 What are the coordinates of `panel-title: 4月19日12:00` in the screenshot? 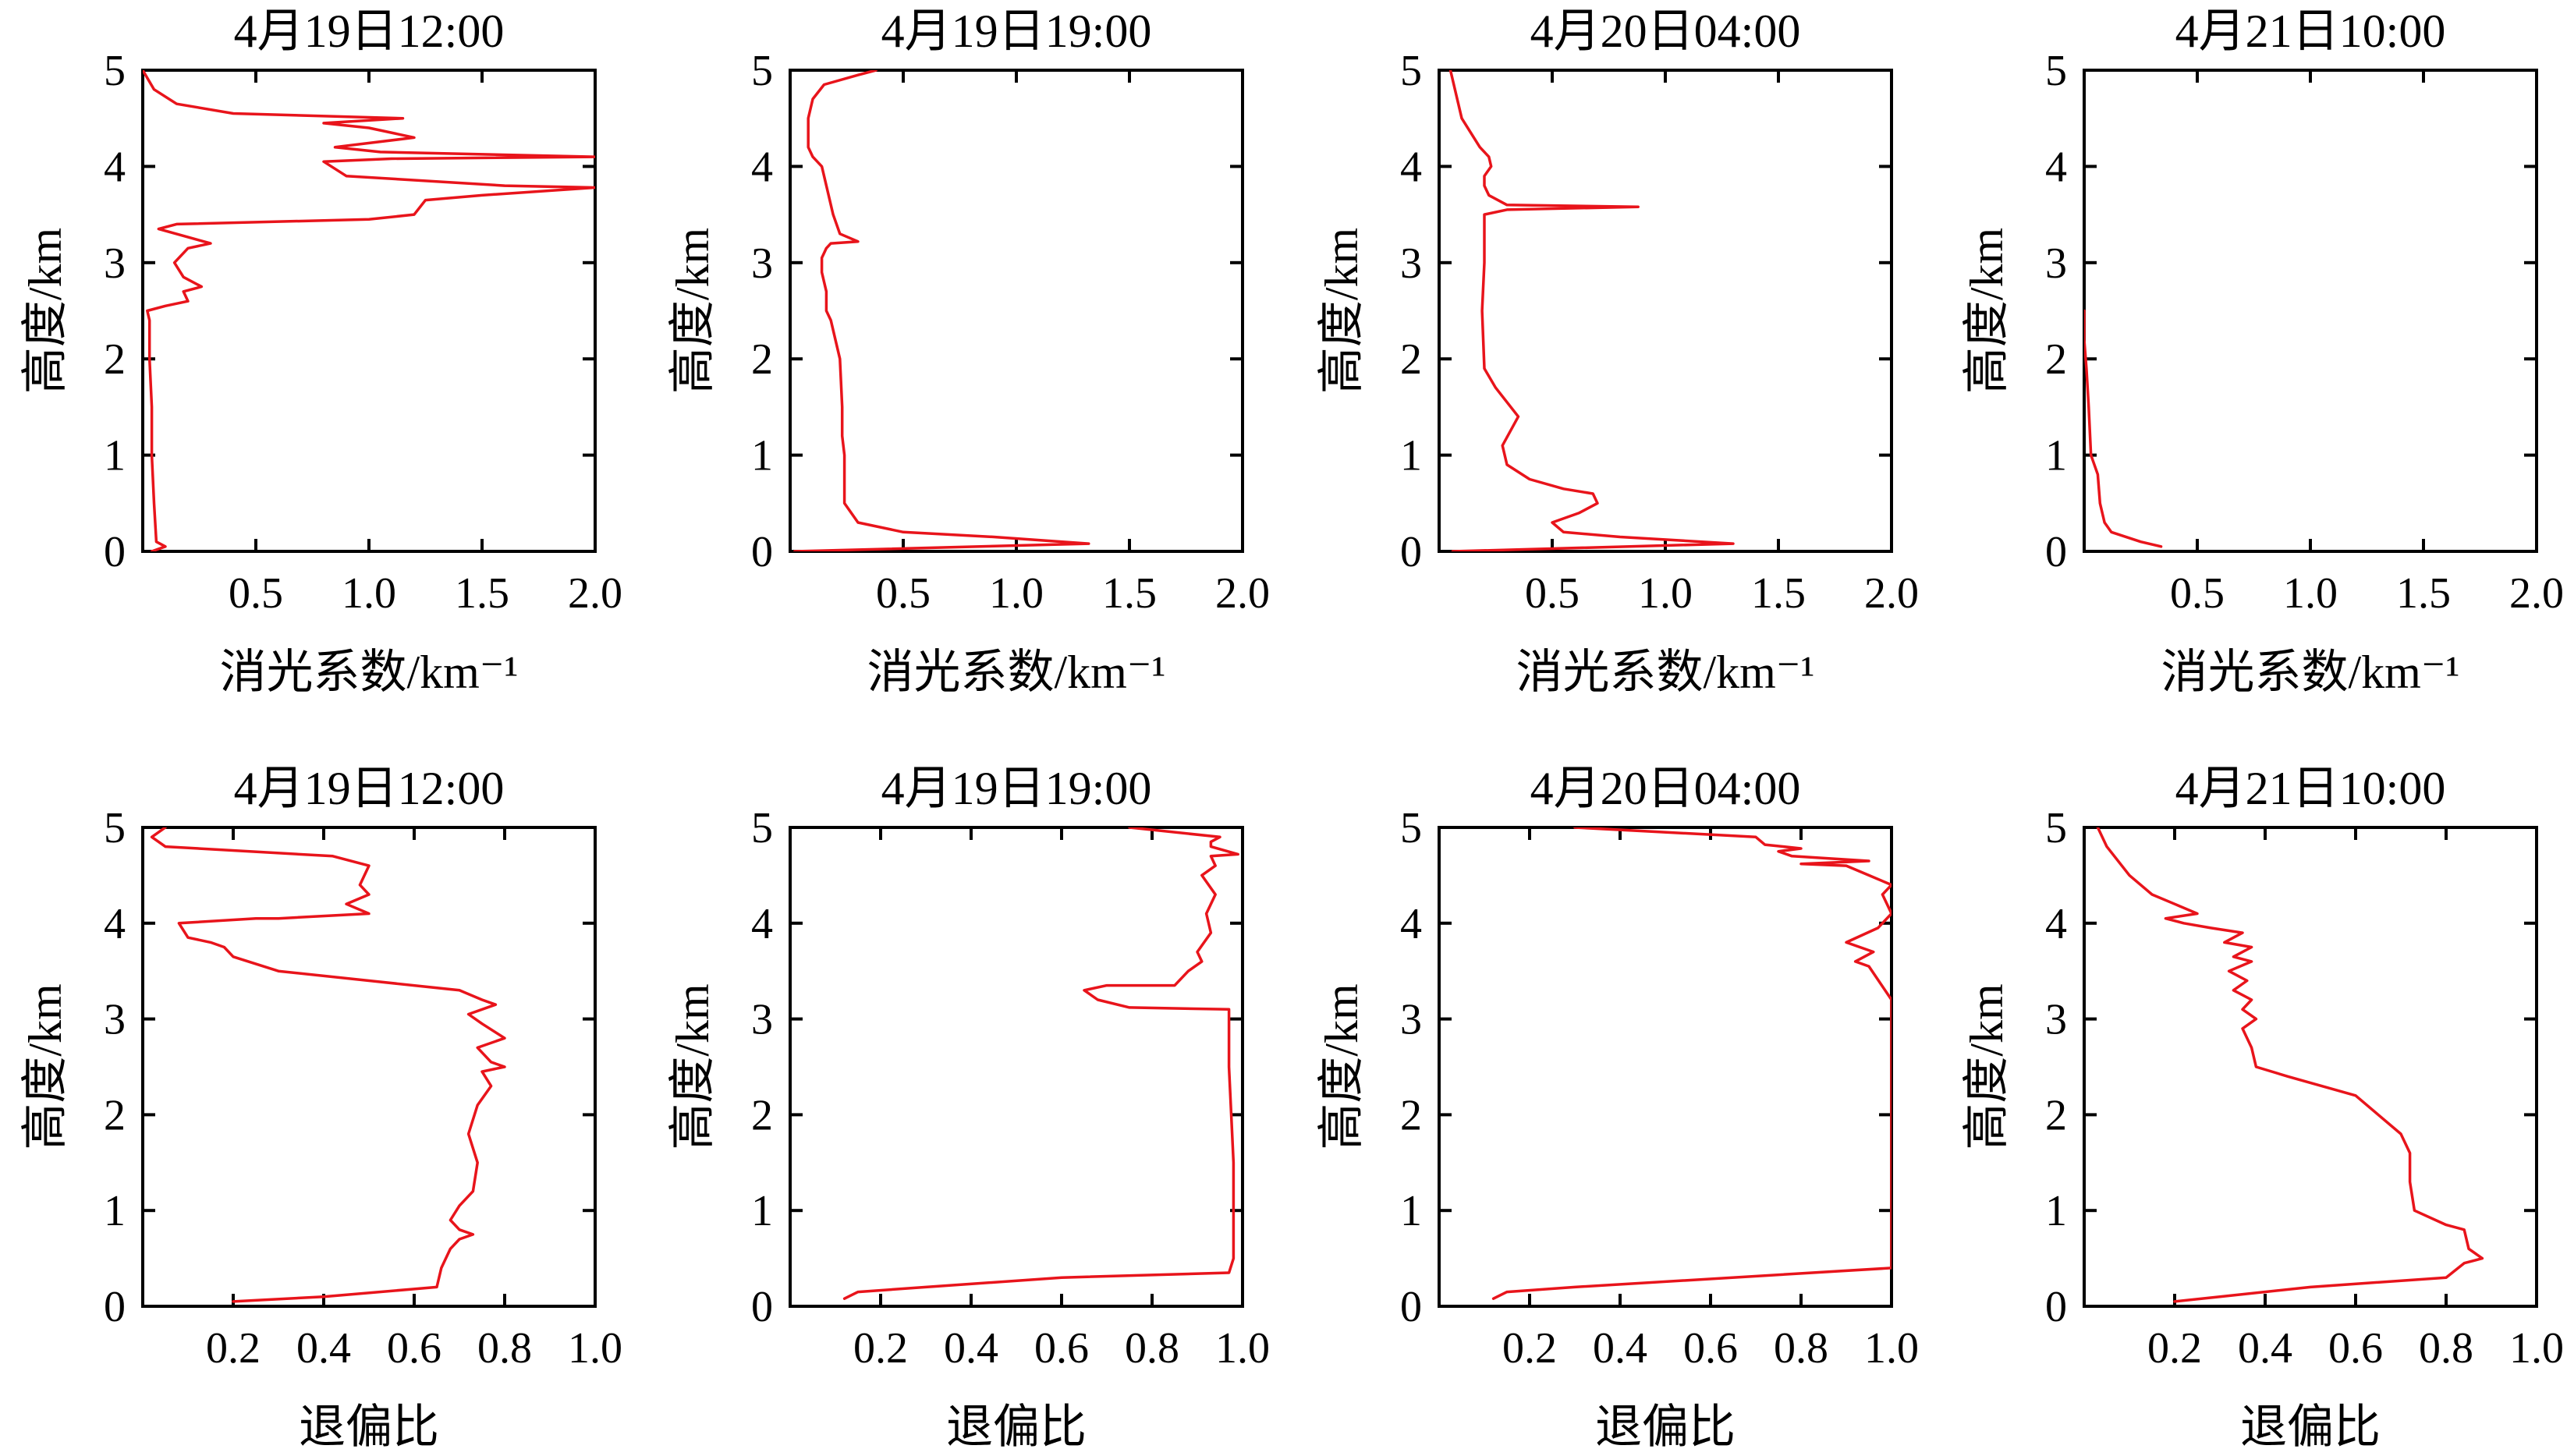 It's located at (369, 789).